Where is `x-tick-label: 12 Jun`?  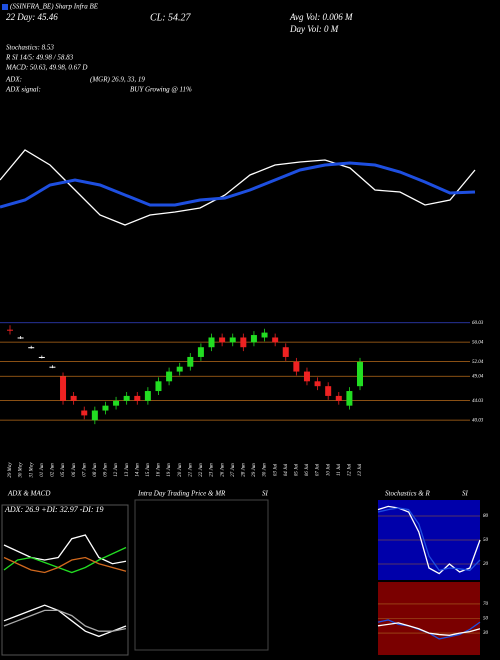 x-tick-label: 12 Jun is located at coordinates (116, 470).